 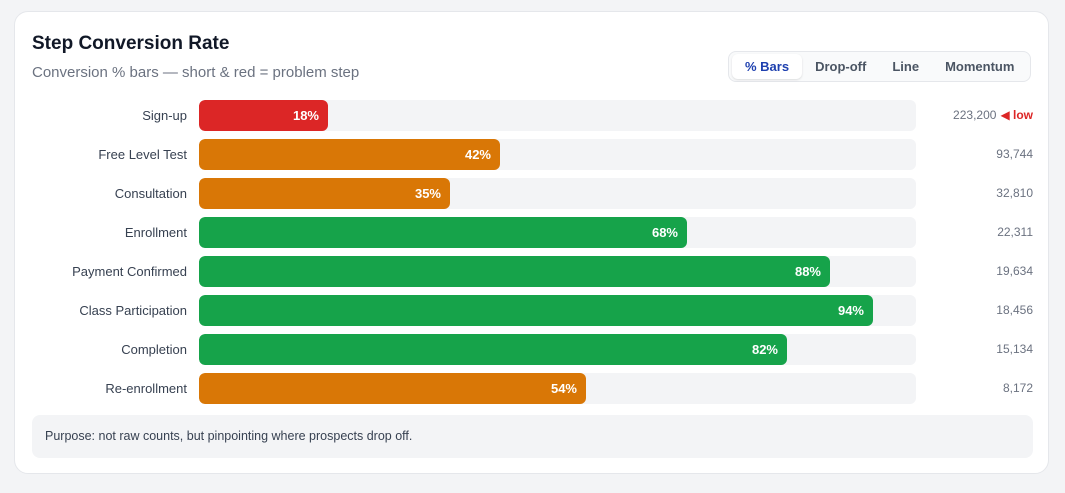 I want to click on count-value: 19,634, so click(x=1014, y=271).